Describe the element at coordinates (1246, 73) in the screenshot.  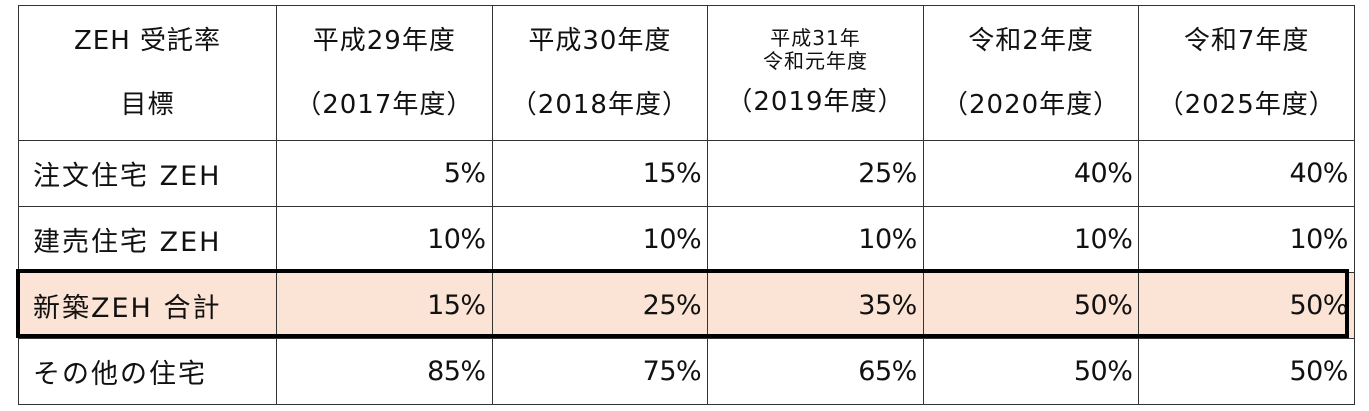
I see `header-year-2025: 令和7年度 （2025年度）` at that location.